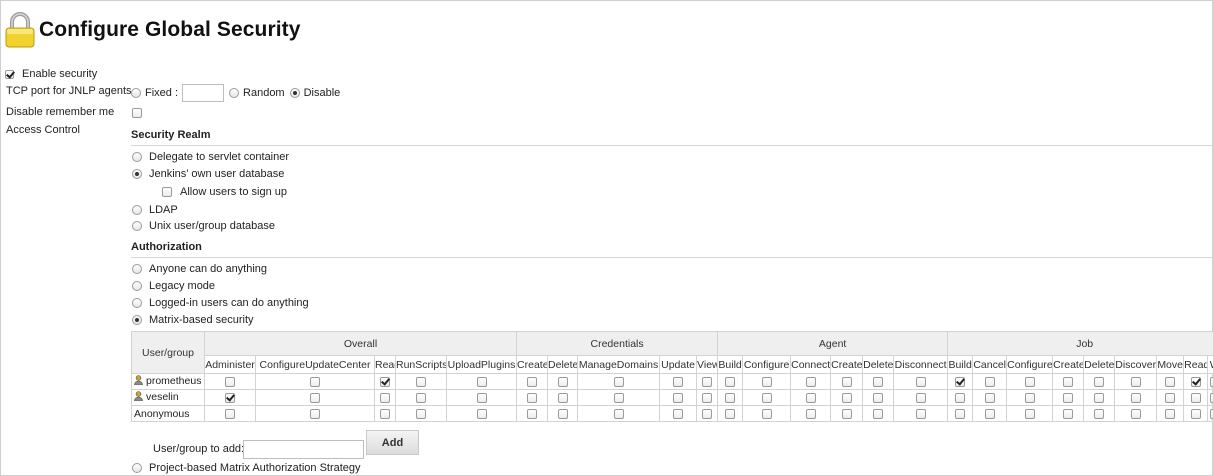 This screenshot has width=1213, height=476. Describe the element at coordinates (137, 303) in the screenshot. I see `auth-logged-in-radio` at that location.